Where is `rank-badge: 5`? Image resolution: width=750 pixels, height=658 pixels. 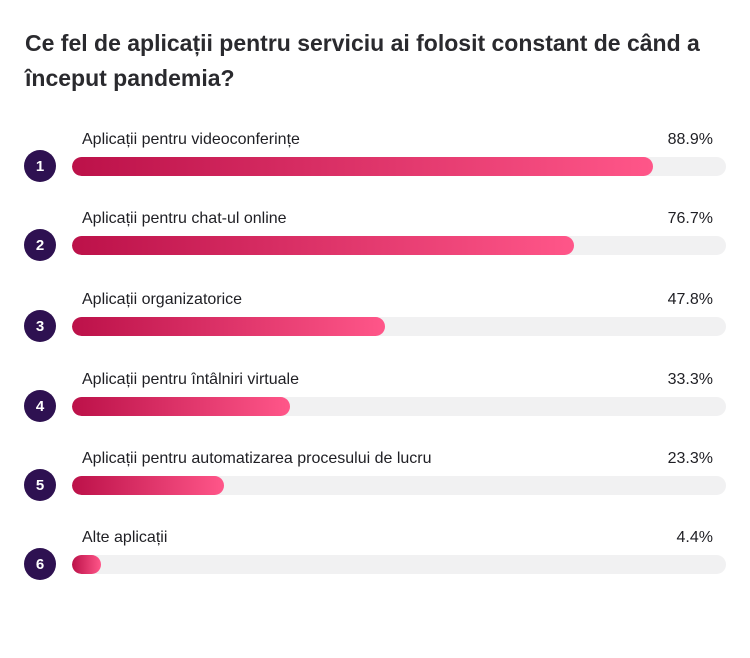
rank-badge: 5 is located at coordinates (40, 485).